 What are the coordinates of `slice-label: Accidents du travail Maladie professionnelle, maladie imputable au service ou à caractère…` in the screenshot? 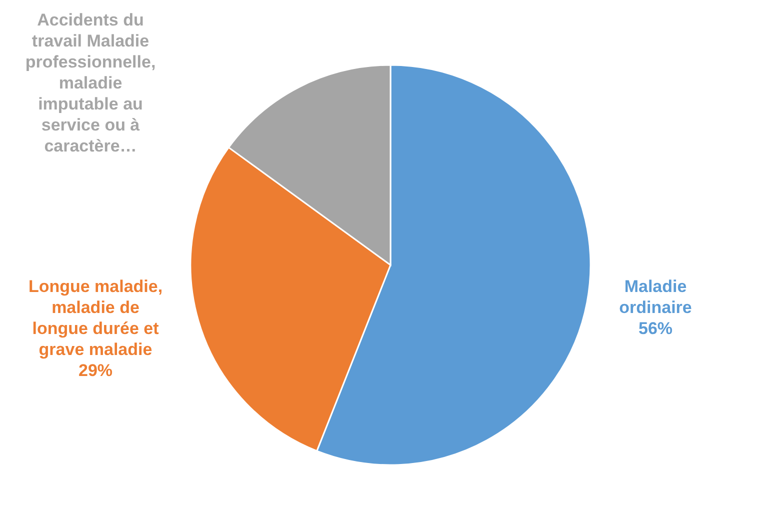 It's located at (90, 83).